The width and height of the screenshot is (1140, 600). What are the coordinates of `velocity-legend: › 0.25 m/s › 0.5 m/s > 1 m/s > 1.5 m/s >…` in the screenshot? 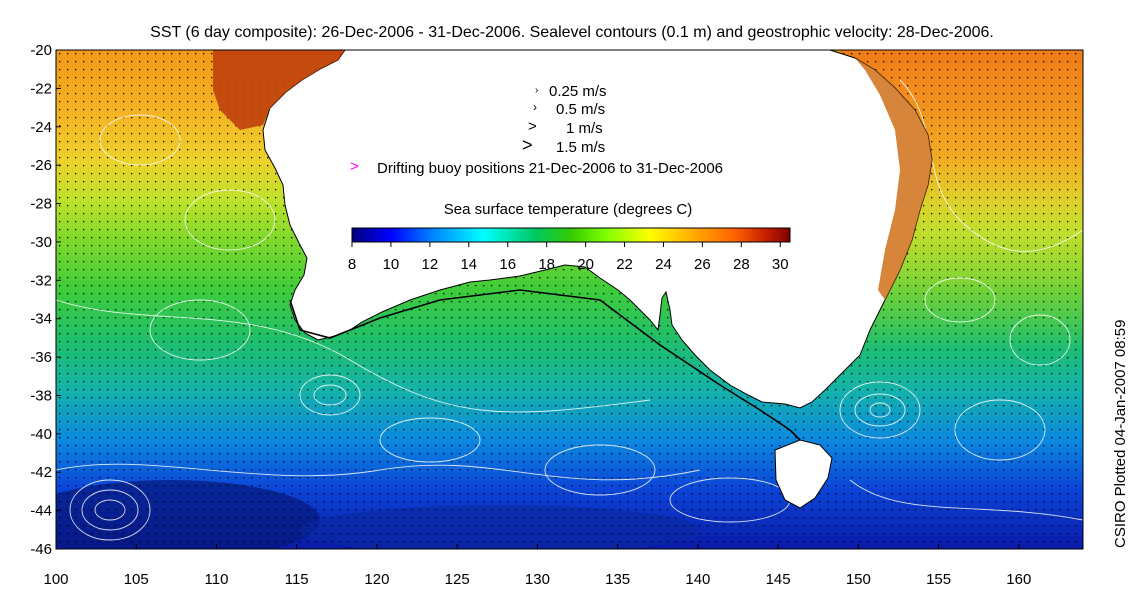 It's located at (536, 130).